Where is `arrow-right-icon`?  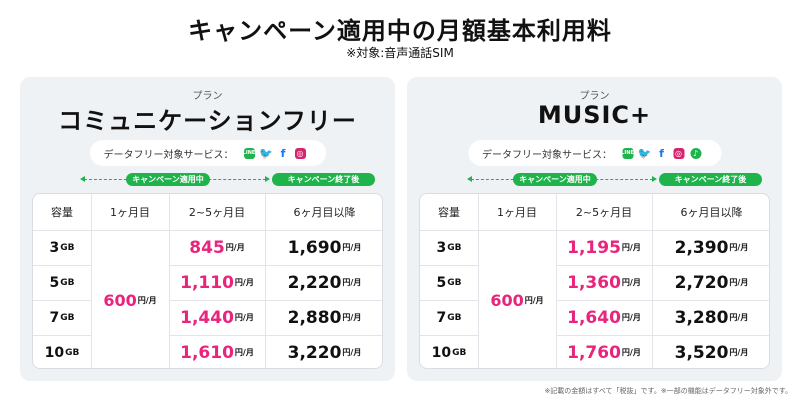 arrow-right-icon is located at coordinates (267, 179).